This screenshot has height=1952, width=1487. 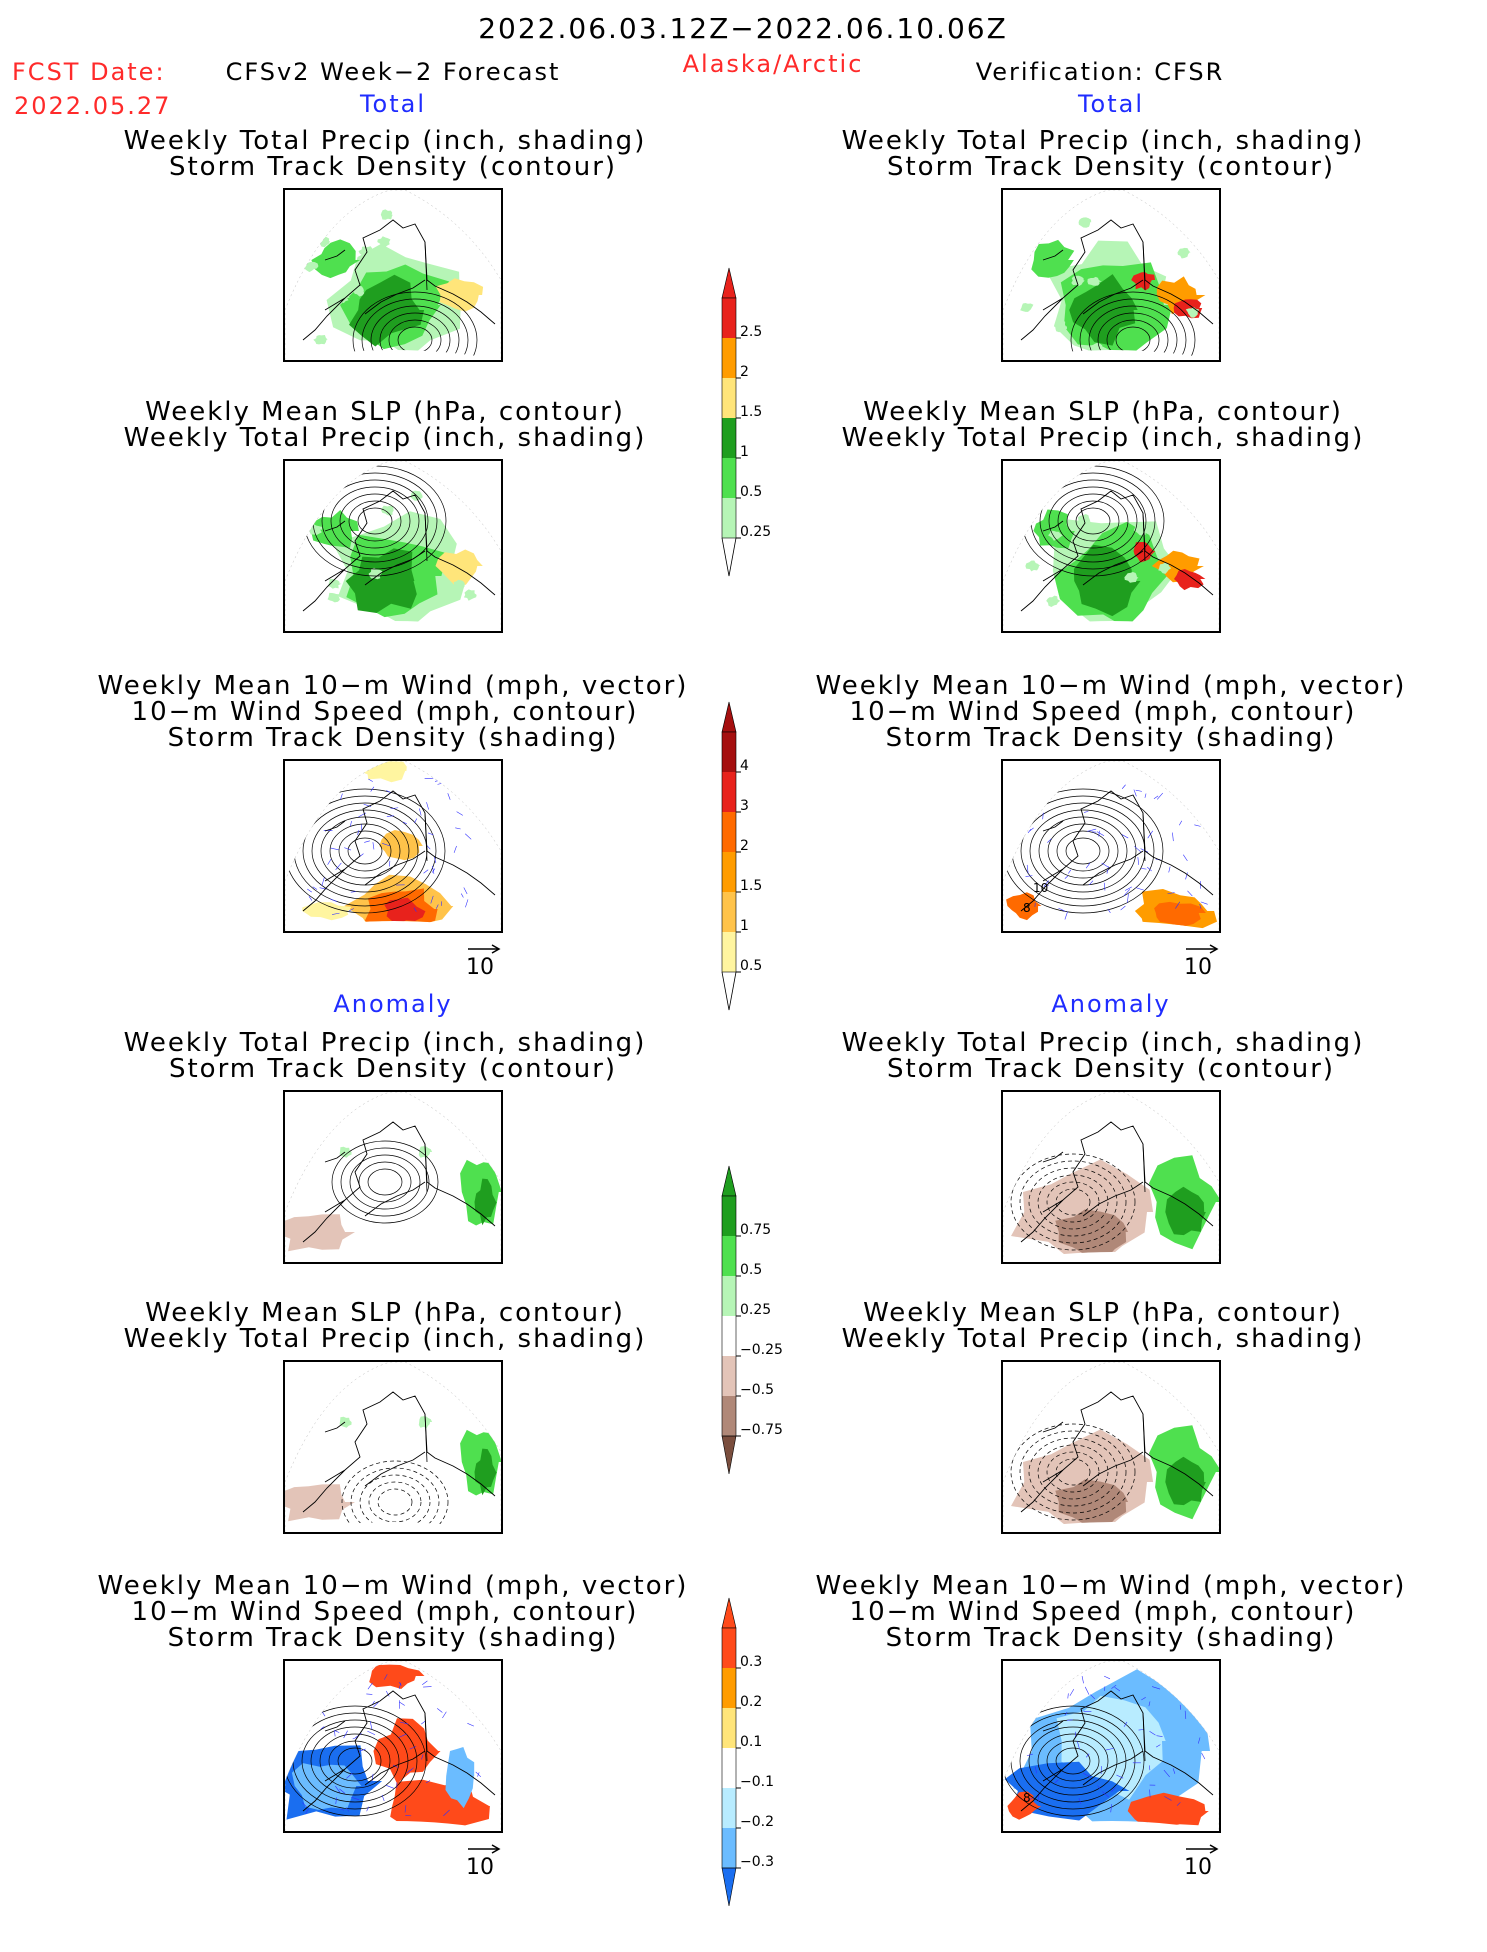 What do you see at coordinates (772, 1341) in the screenshot?
I see `colorbar-svg: 0.750.50.25−0.25−0.5−0.75` at bounding box center [772, 1341].